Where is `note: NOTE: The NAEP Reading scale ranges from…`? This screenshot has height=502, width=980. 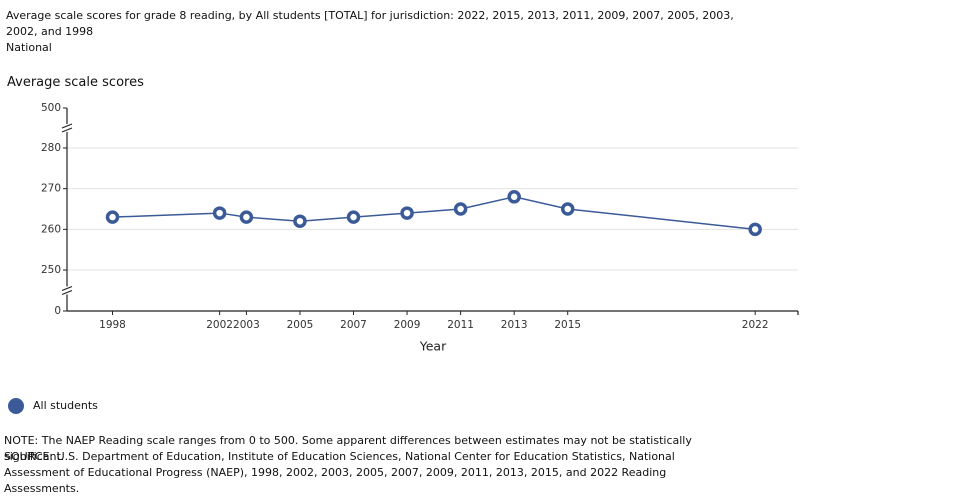
note: NOTE: The NAEP Reading scale ranges from… is located at coordinates (348, 448).